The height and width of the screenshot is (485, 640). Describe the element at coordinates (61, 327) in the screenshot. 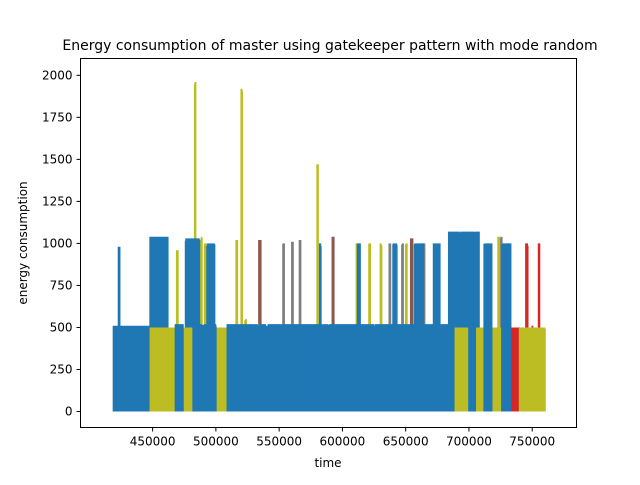

I see `y-tick-label: 500` at that location.